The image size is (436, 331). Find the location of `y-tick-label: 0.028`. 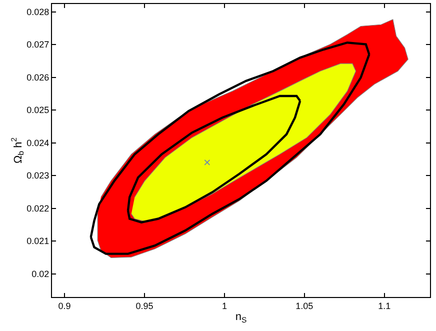

y-tick-label: 0.028 is located at coordinates (38, 12).